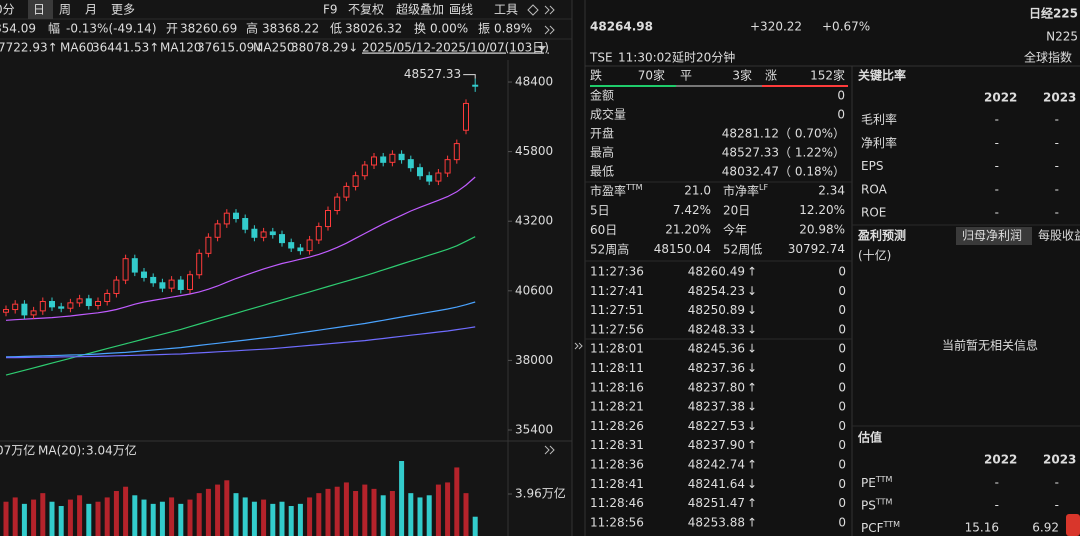  I want to click on valuation-value: 15.16, so click(982, 528).